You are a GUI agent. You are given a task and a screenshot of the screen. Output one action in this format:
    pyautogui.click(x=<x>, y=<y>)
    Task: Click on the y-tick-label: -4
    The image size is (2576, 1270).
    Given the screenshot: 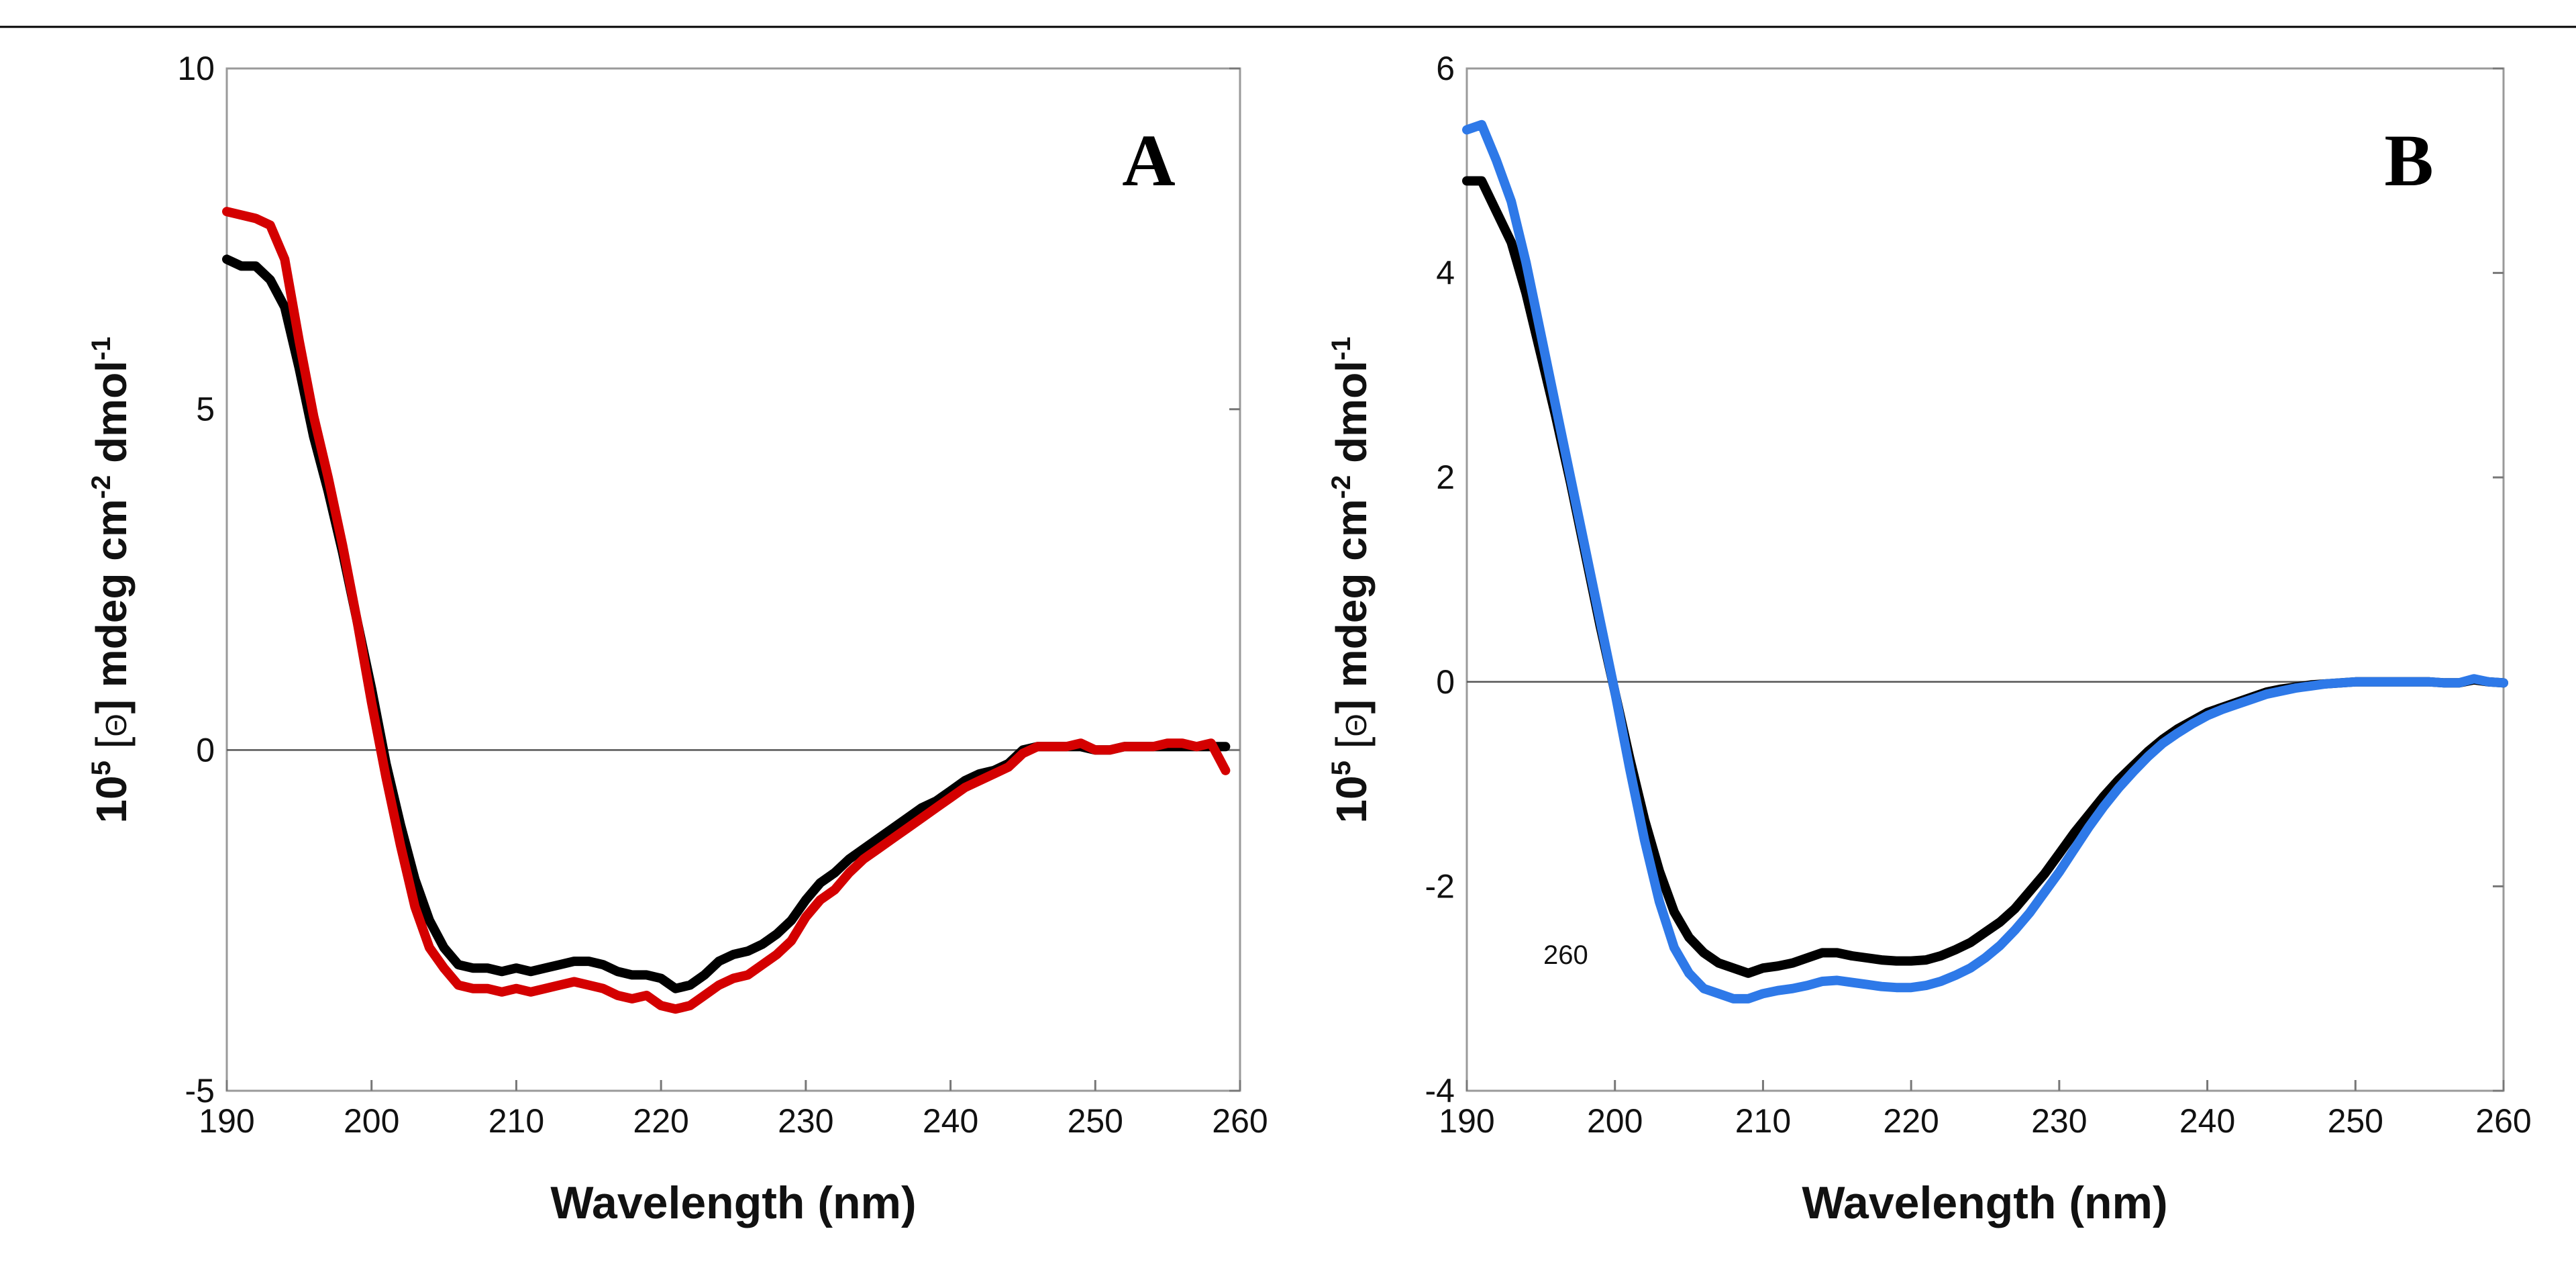 What is the action you would take?
    pyautogui.click(x=1440, y=1091)
    